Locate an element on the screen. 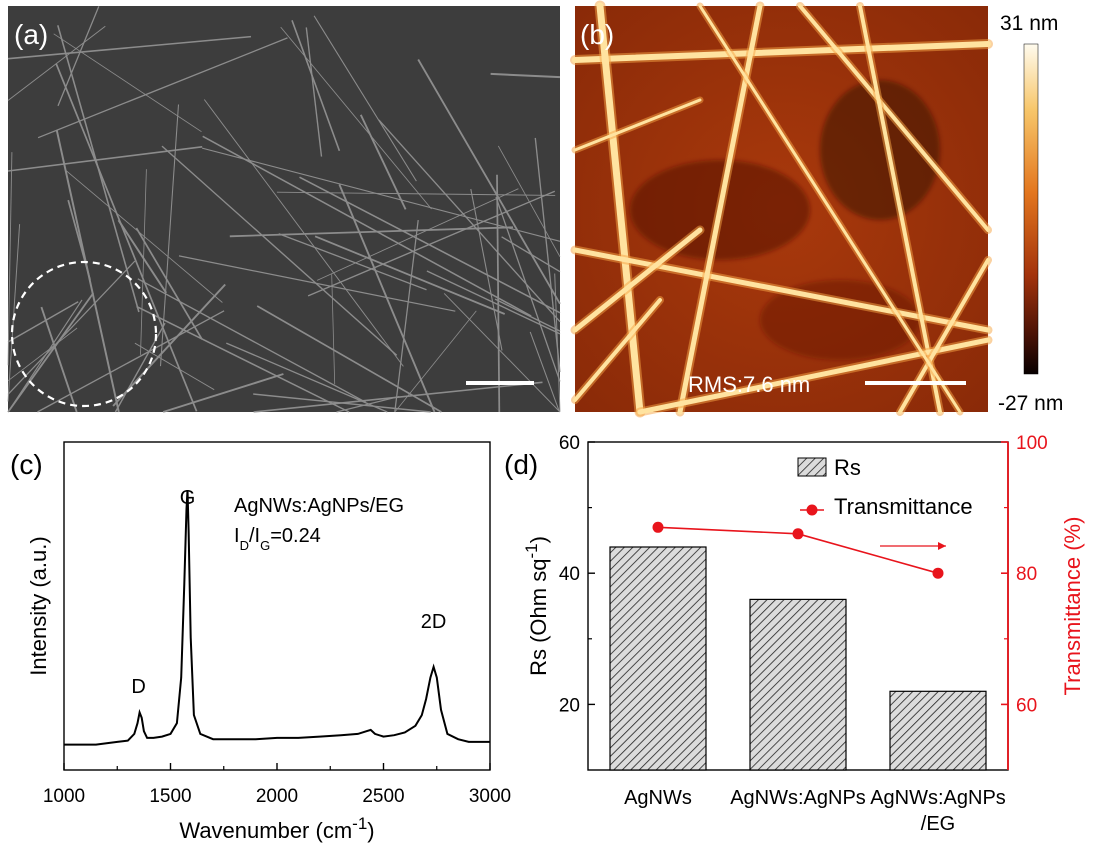 The image size is (1100, 848). panel-a-label: (a) is located at coordinates (31, 34).